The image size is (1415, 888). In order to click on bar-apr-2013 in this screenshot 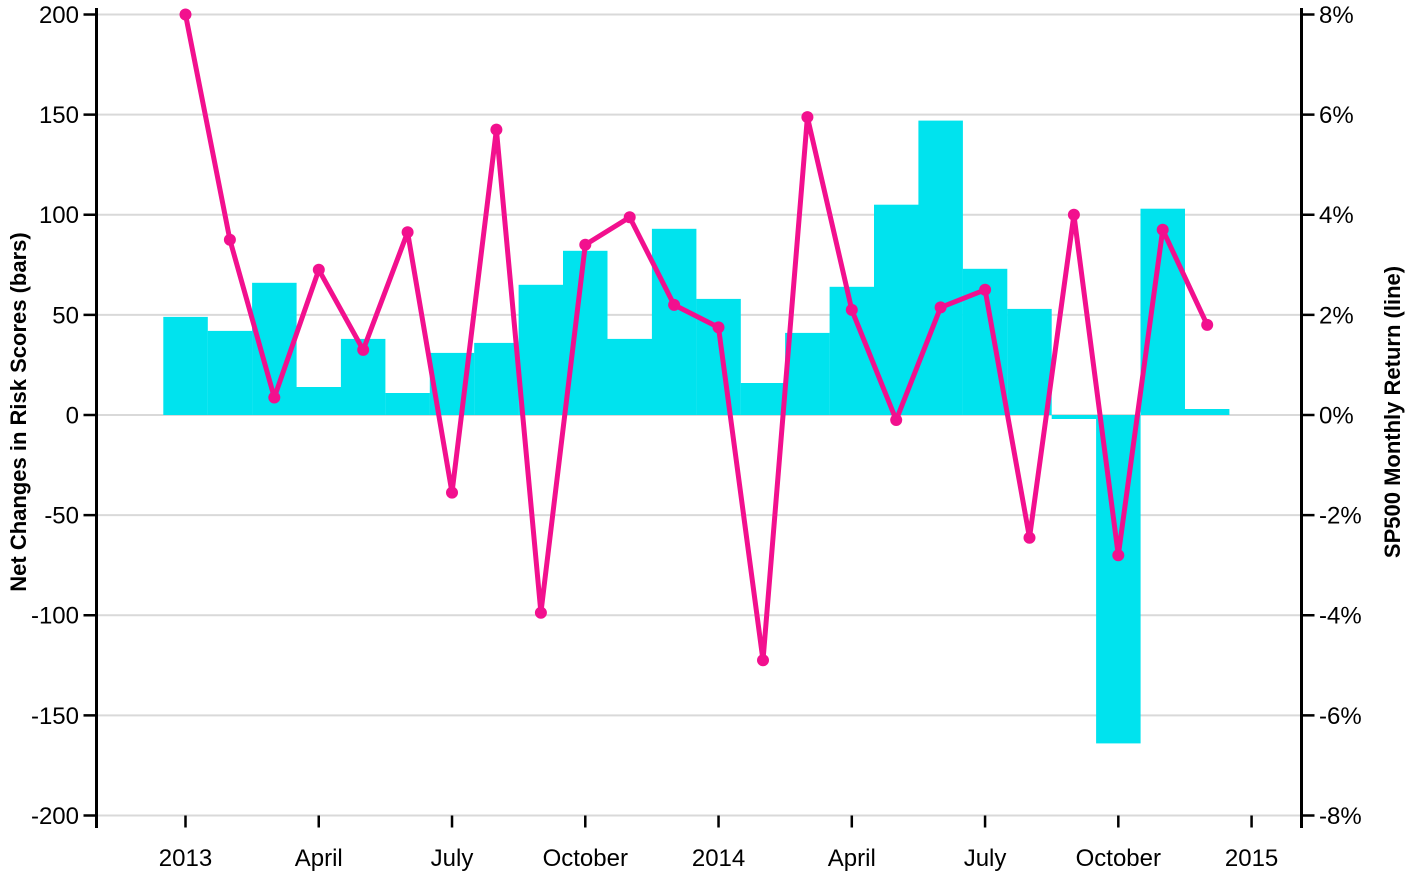, I will do `click(318, 401)`.